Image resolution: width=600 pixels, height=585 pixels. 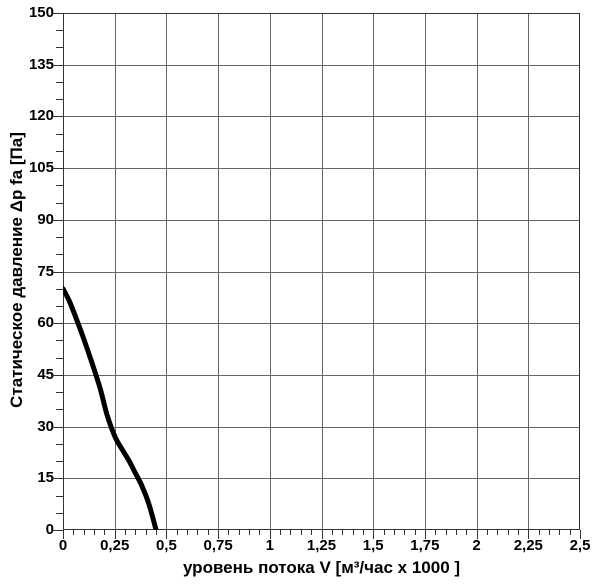 What do you see at coordinates (269, 545) in the screenshot?
I see `x-axis-tick-label: 1` at bounding box center [269, 545].